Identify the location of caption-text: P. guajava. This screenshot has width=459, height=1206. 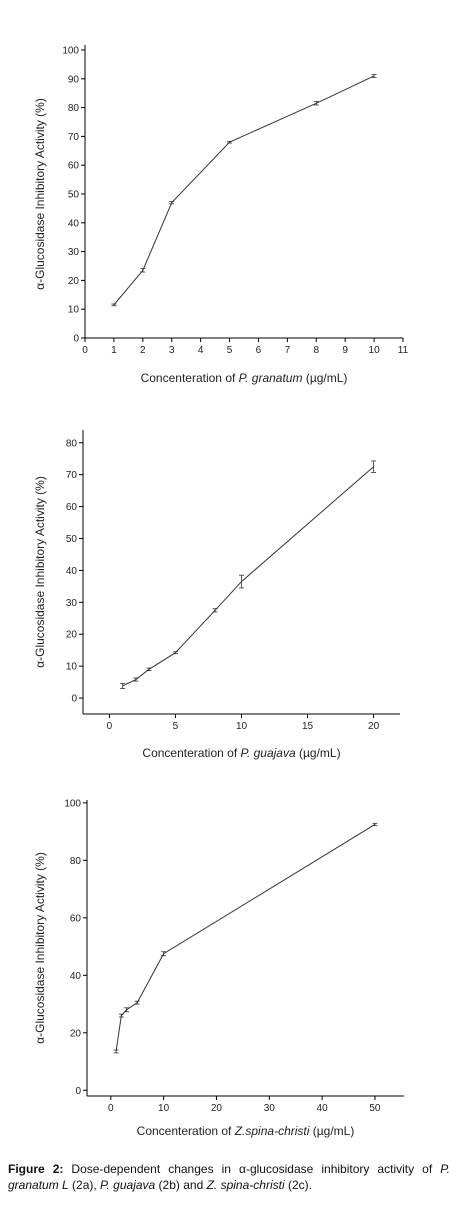
(128, 1185).